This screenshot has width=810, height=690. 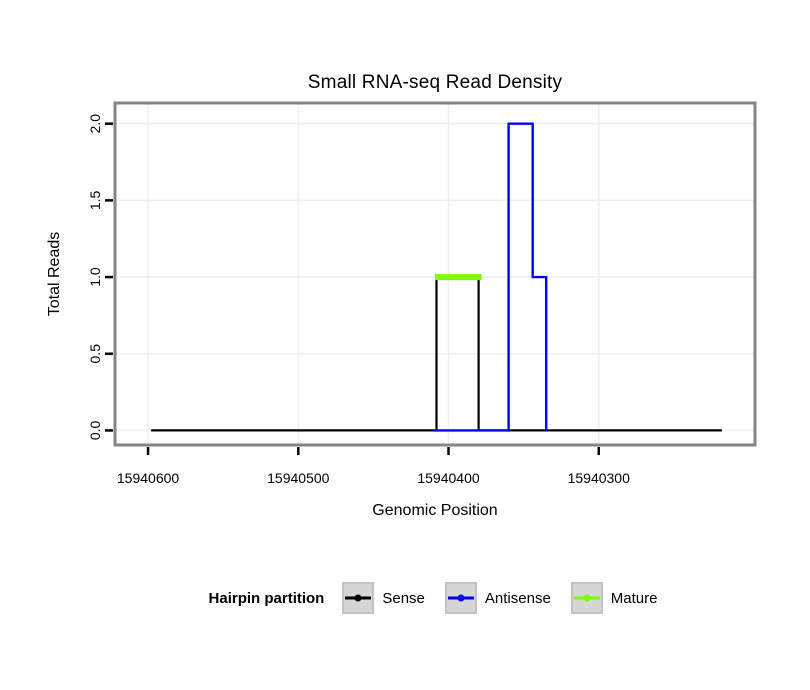 I want to click on legend-key-antisense-icon, so click(x=460, y=598).